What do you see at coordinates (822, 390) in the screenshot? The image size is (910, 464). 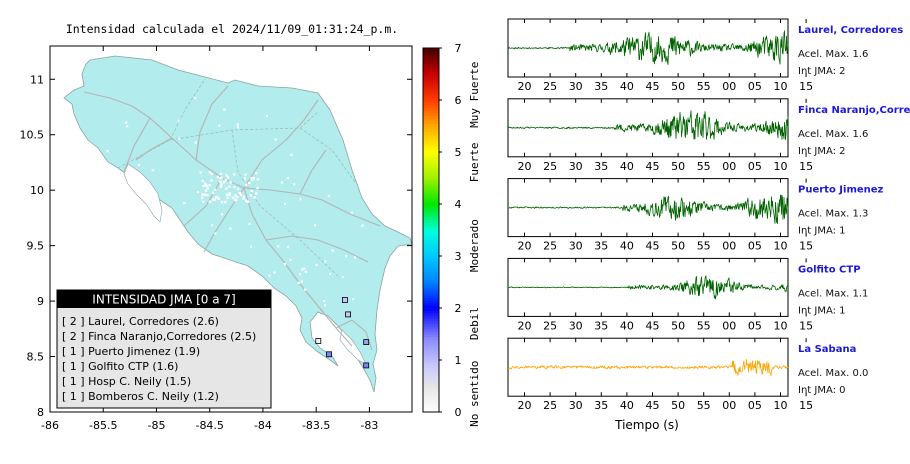 I see `station-jma-4: Int JMA: 0` at bounding box center [822, 390].